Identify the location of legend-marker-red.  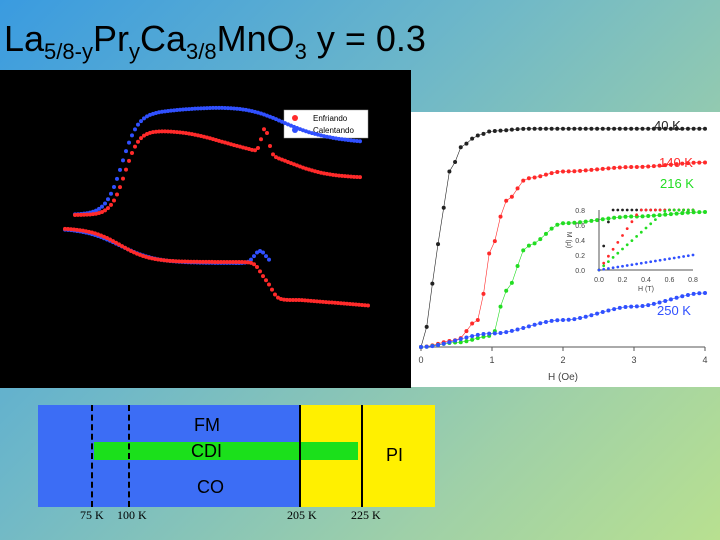
(295, 118).